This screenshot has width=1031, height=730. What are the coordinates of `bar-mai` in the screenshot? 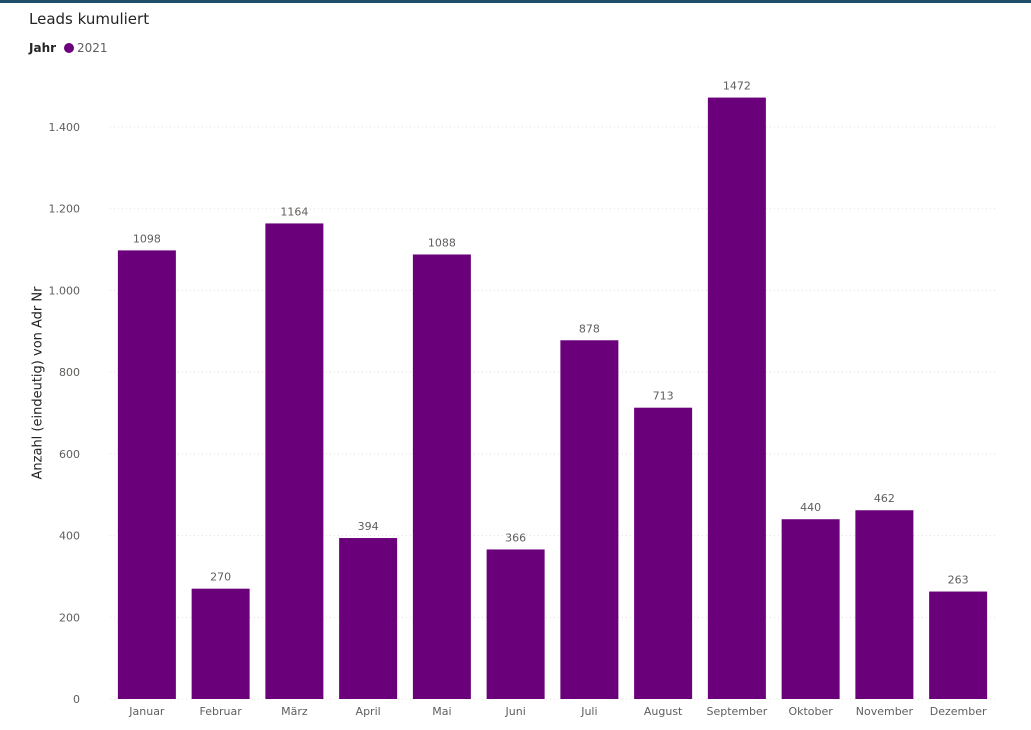 It's located at (441, 476).